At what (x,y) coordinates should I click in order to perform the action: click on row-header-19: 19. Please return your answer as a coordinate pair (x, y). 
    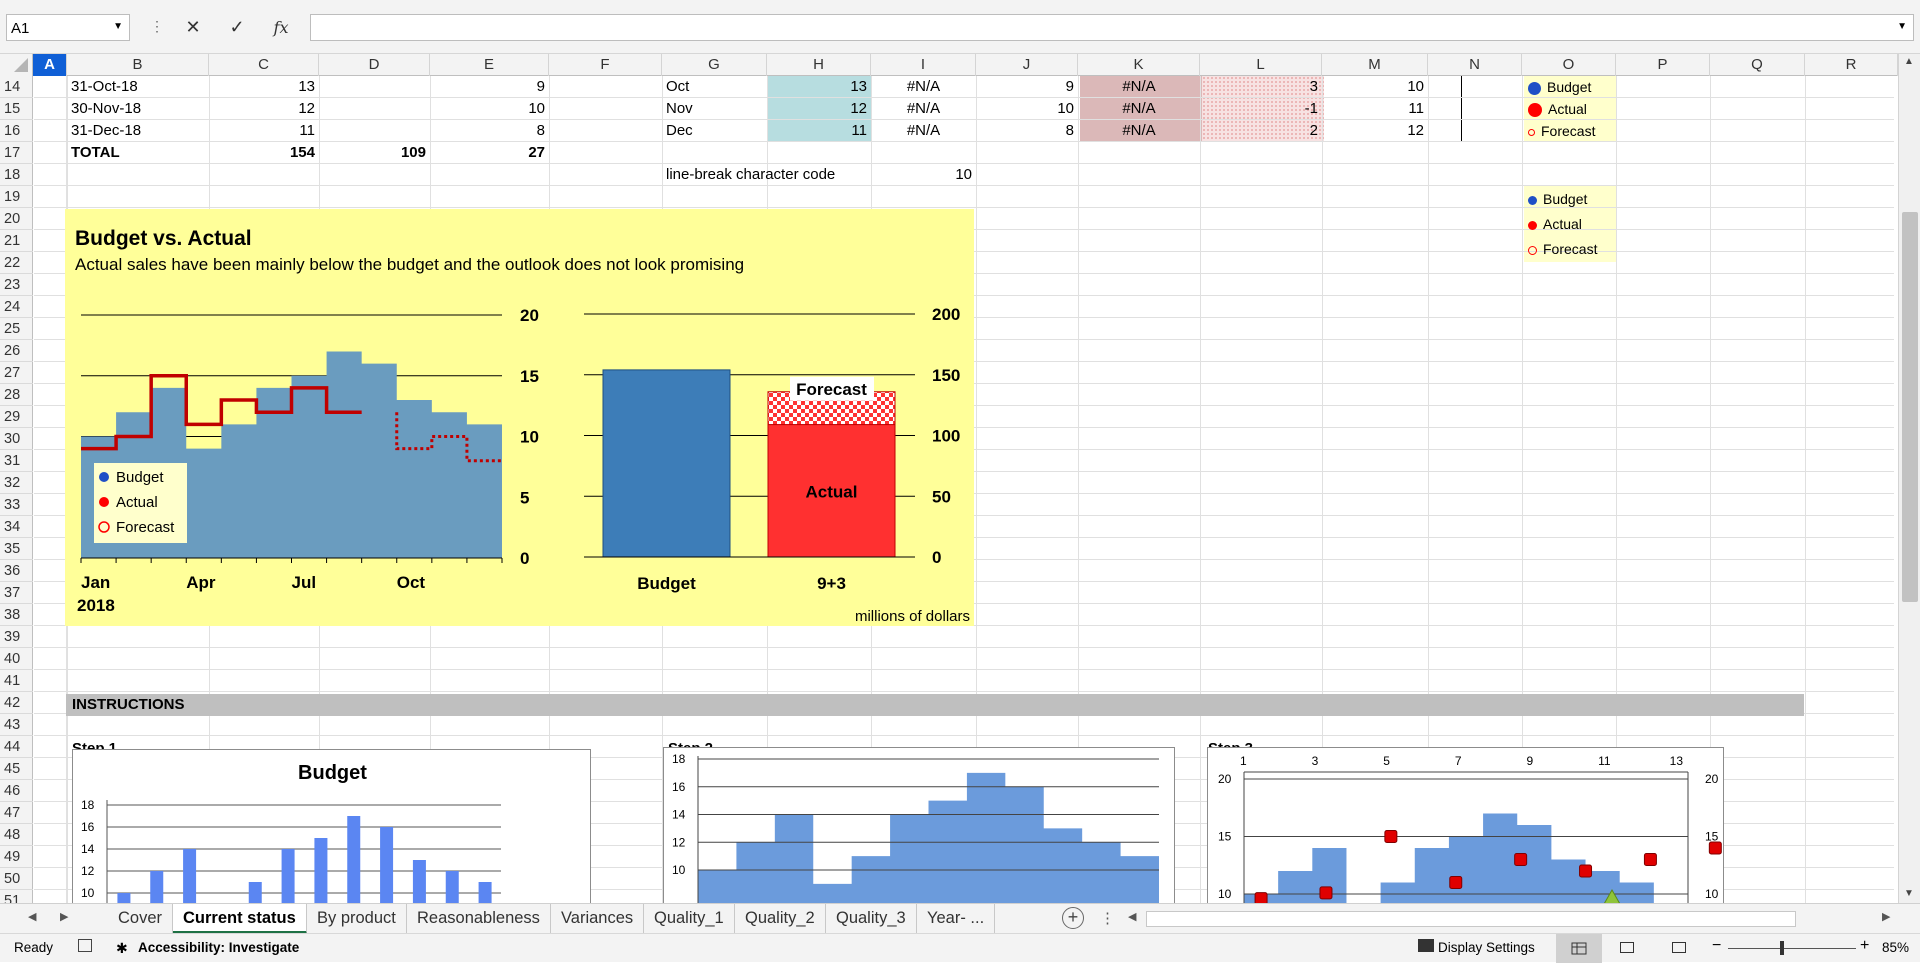
    Looking at the image, I should click on (16, 197).